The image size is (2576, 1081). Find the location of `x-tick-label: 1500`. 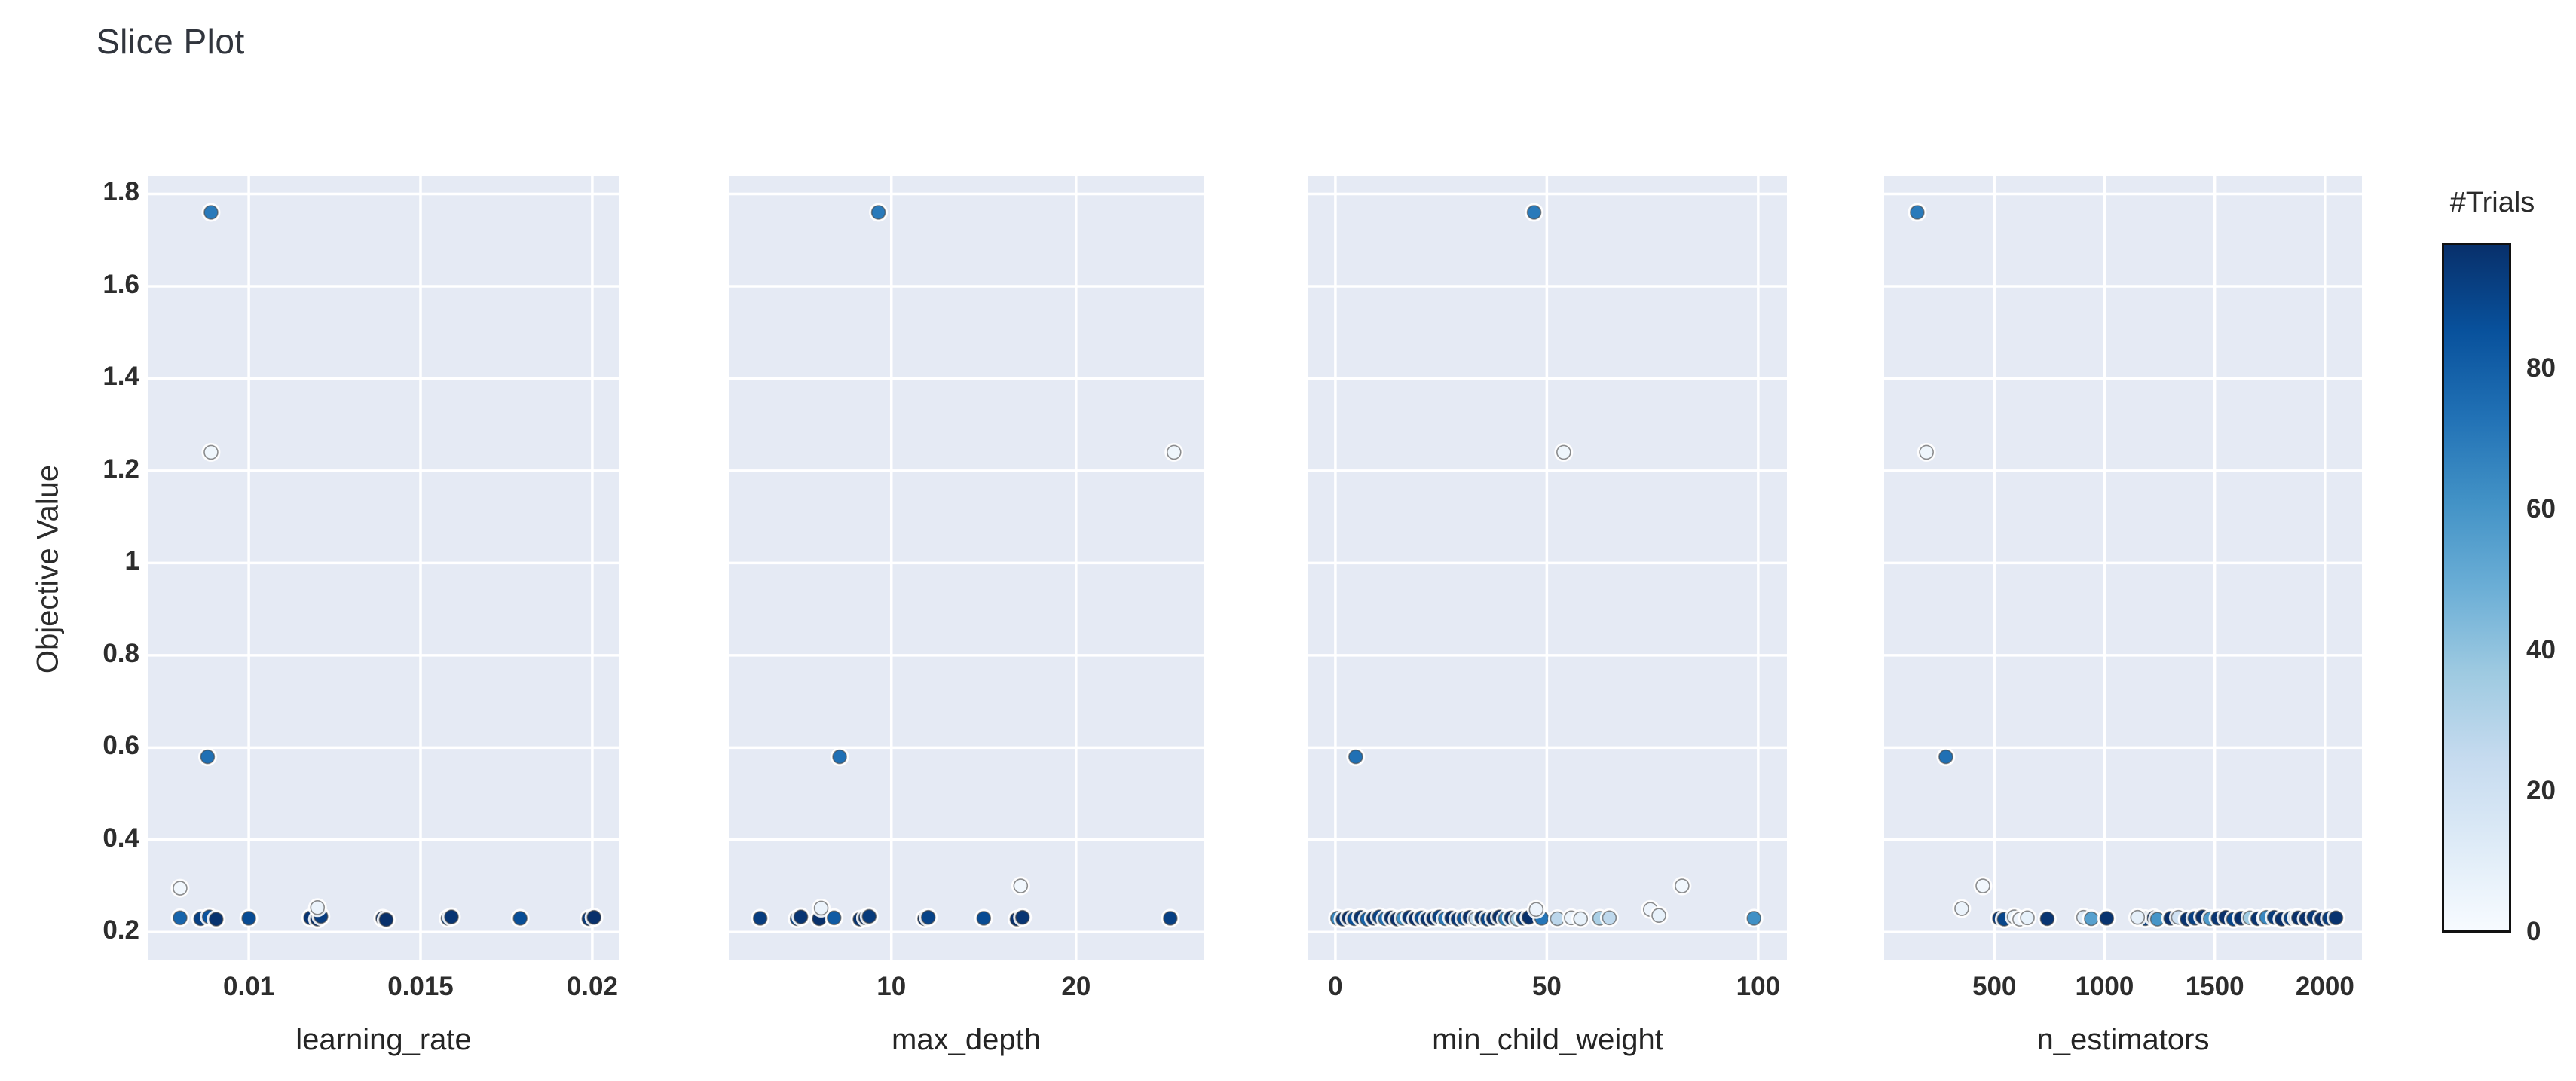

x-tick-label: 1500 is located at coordinates (2214, 987).